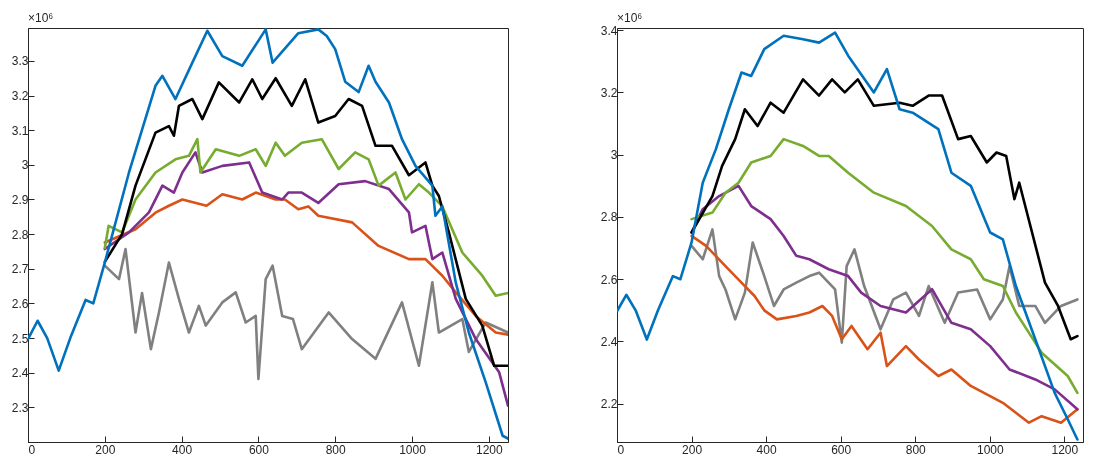  I want to click on y-tick-label: 2.7, so click(20, 269).